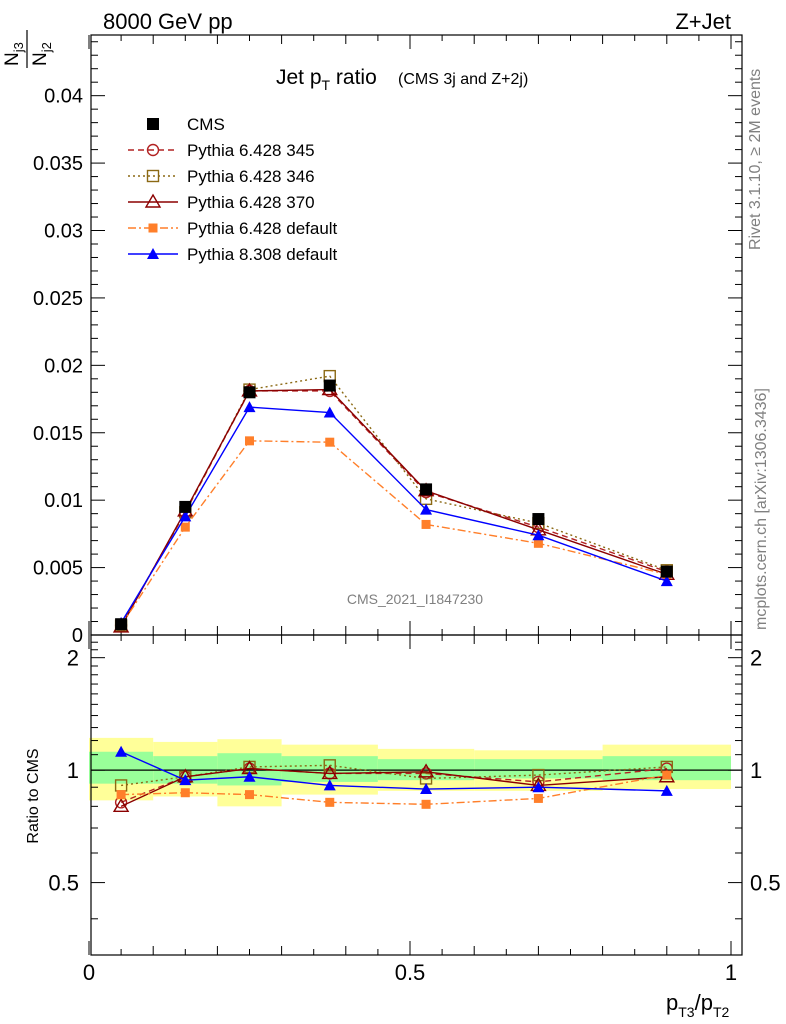  What do you see at coordinates (251, 150) in the screenshot?
I see `legend-label: Pythia 6.428 345` at bounding box center [251, 150].